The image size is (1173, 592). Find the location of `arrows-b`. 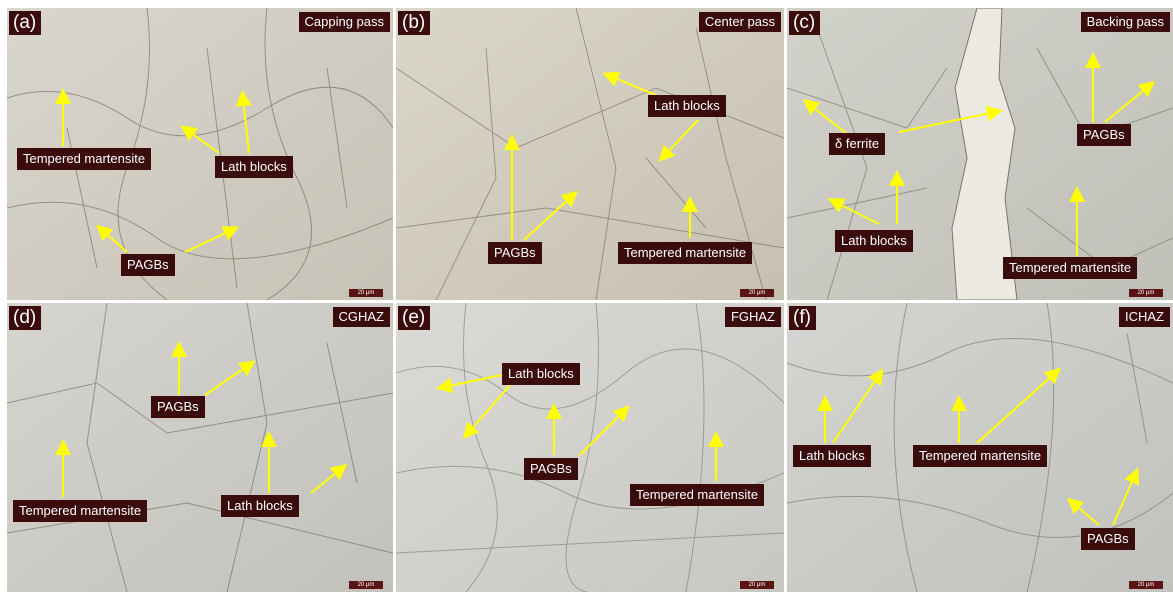

arrows-b is located at coordinates (601, 156).